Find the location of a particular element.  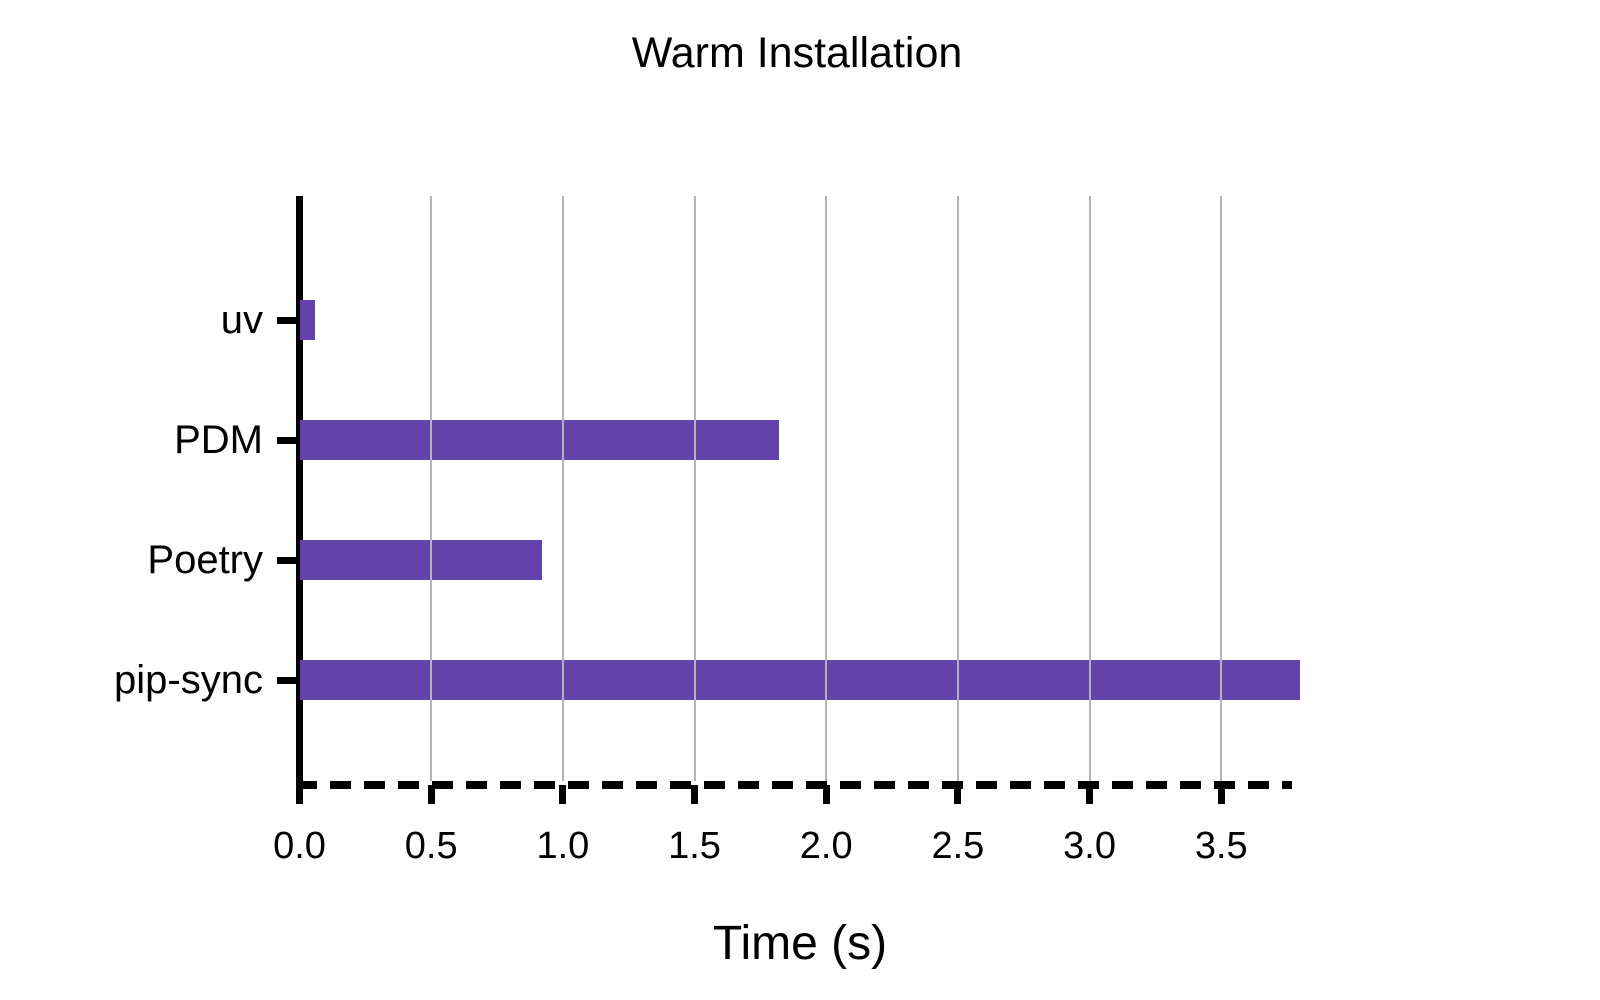

x-tick-0.5 is located at coordinates (431, 794).